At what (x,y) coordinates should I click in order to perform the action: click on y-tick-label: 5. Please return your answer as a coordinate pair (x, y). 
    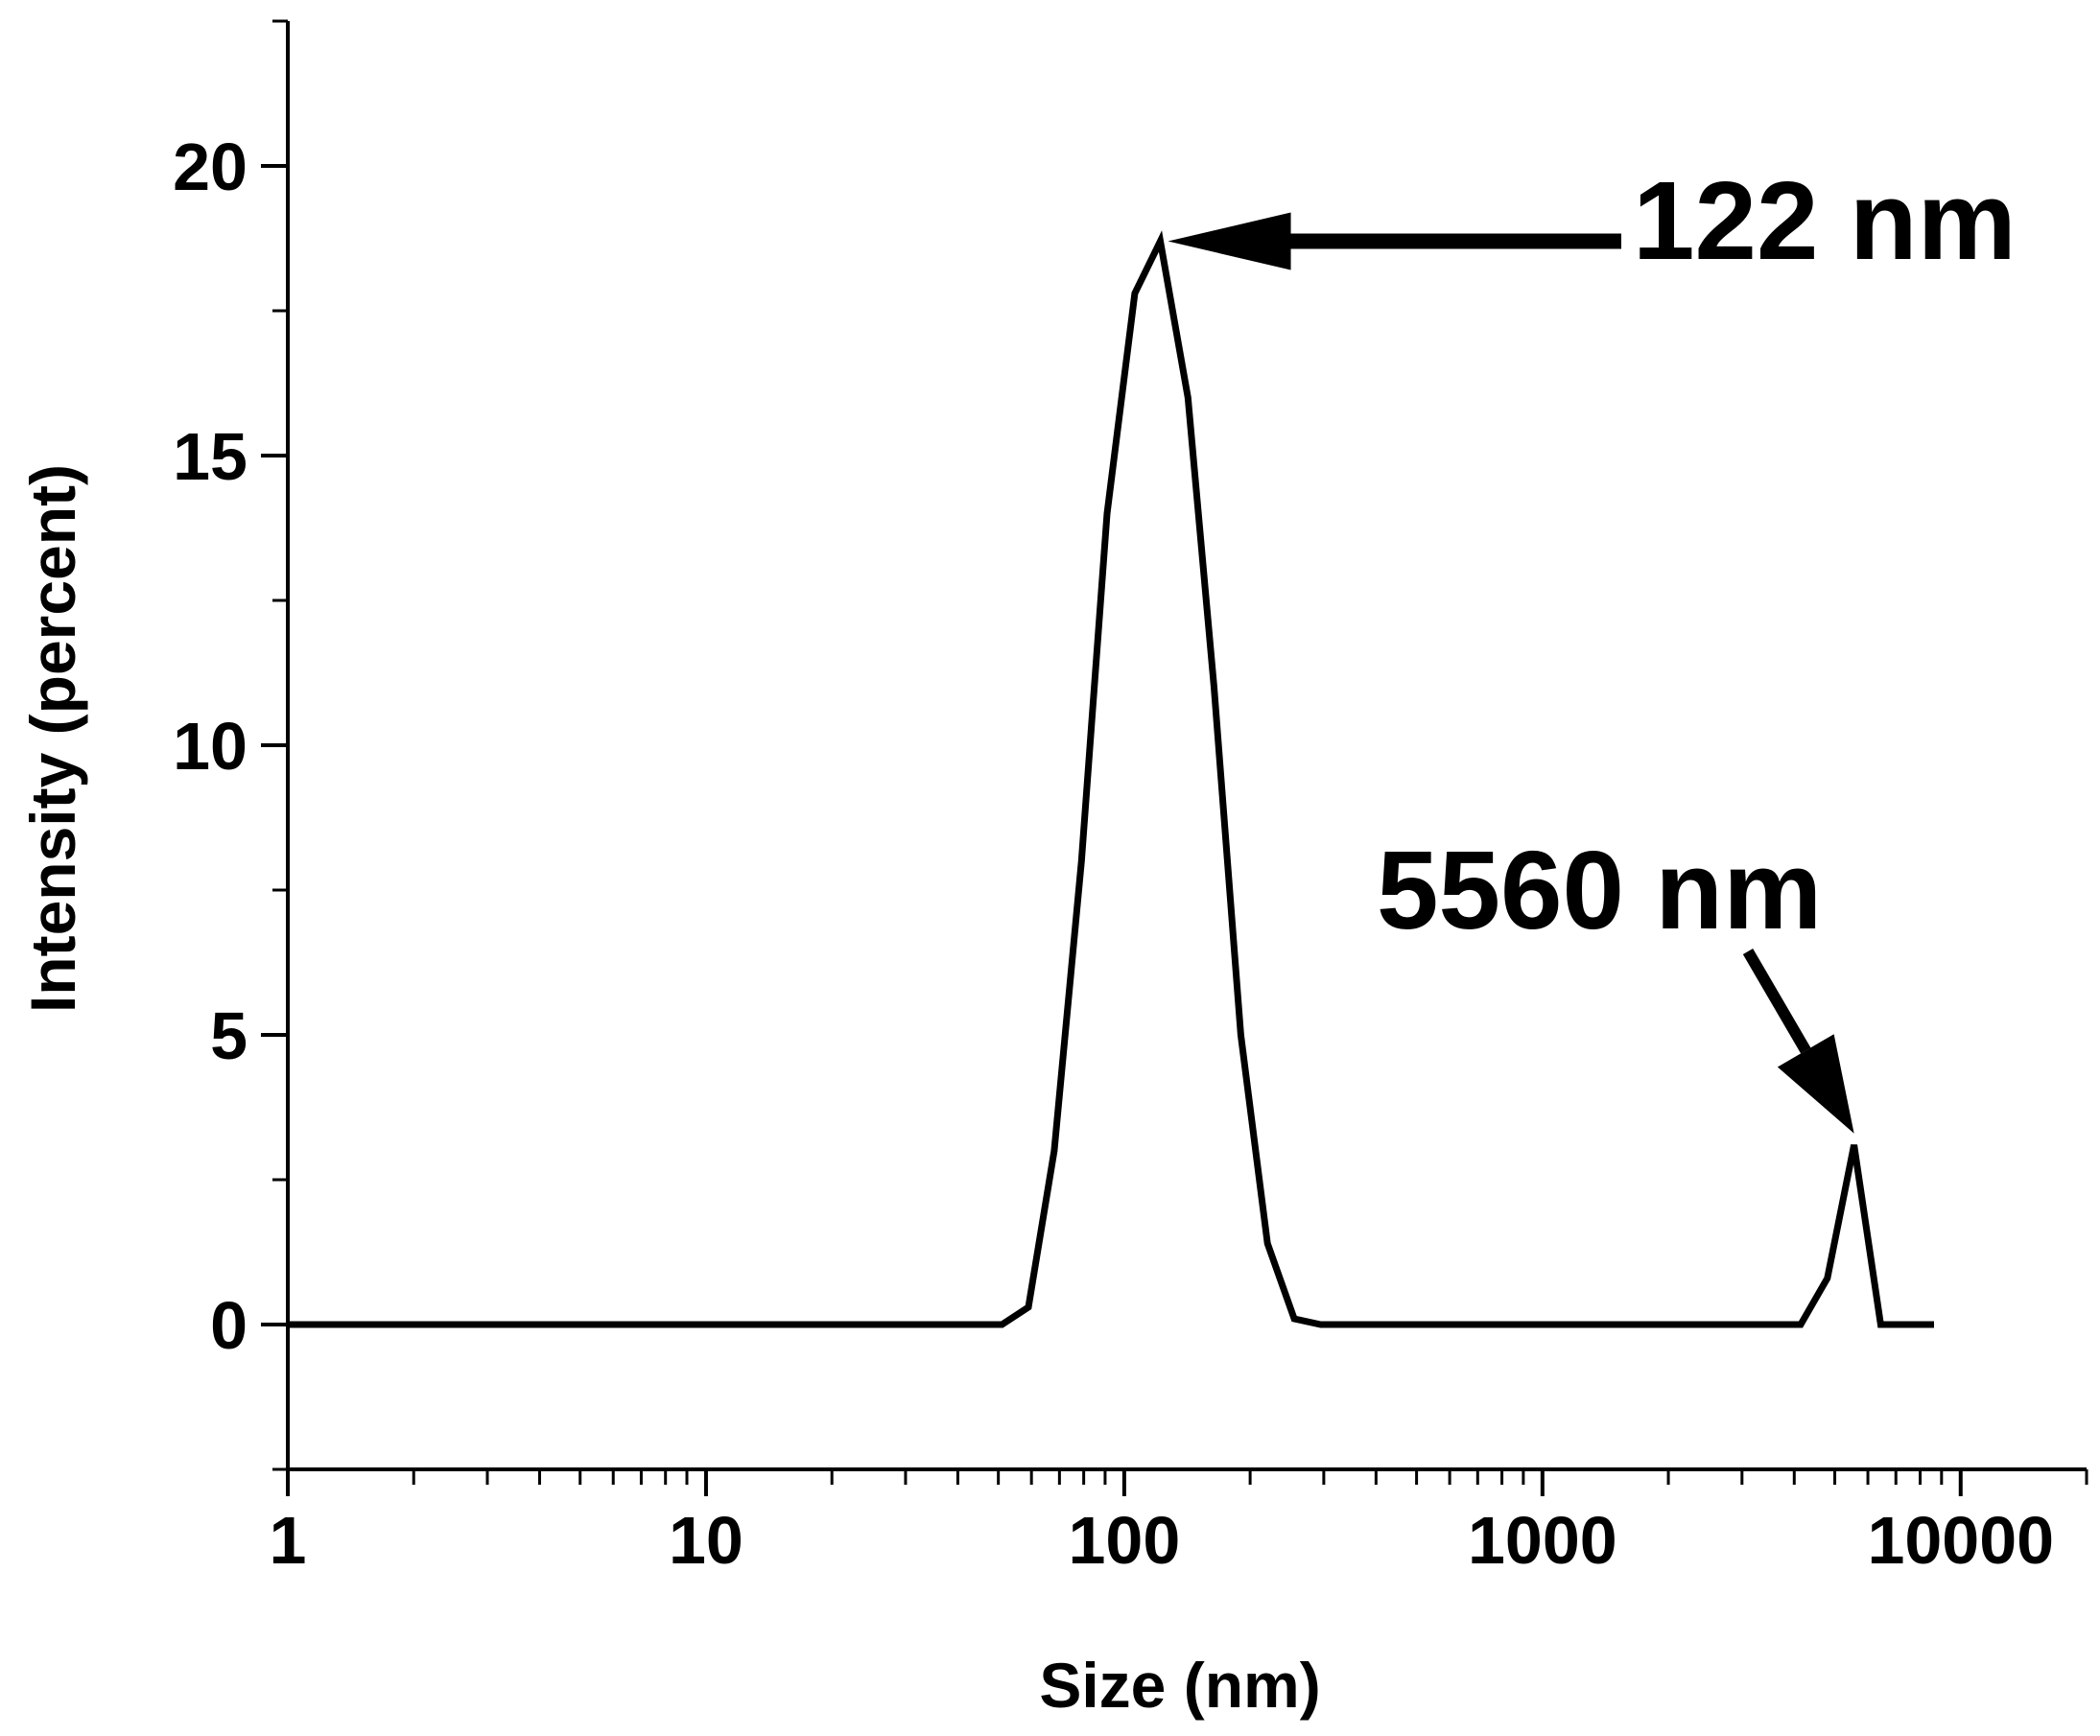
    Looking at the image, I should click on (229, 1035).